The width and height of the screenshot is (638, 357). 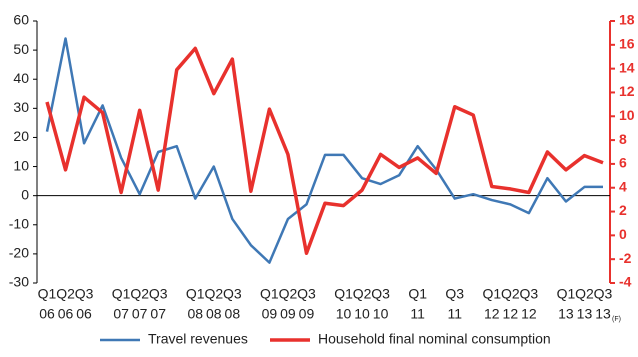 I want to click on y-tick-label: -10, so click(x=19, y=223).